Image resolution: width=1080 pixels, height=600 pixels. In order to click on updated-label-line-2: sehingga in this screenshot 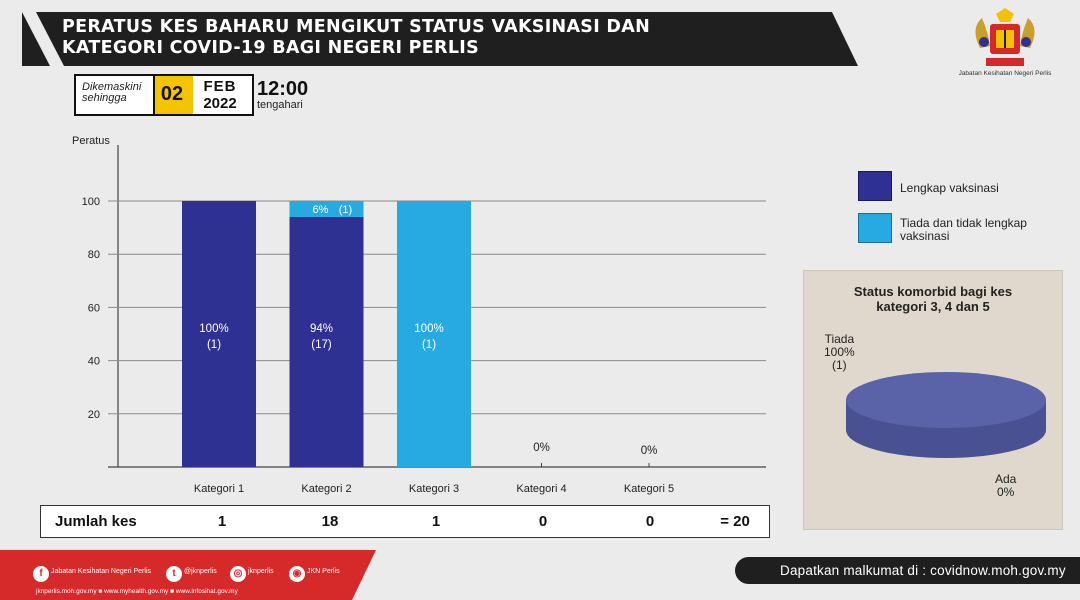, I will do `click(104, 98)`.